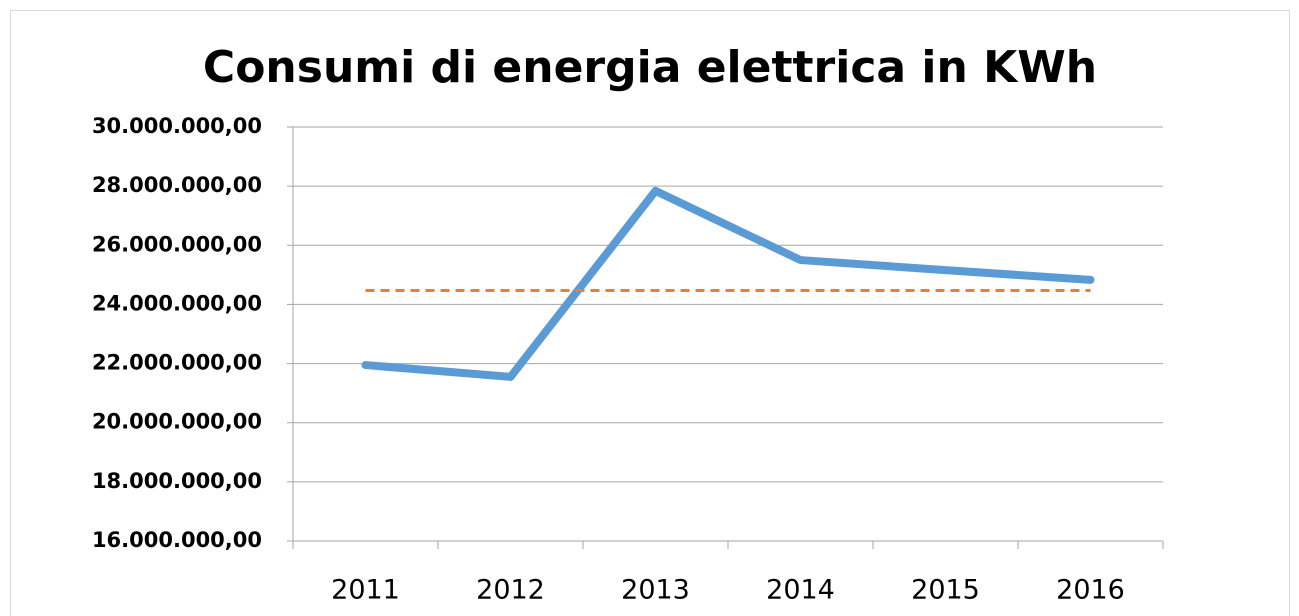 This screenshot has height=616, width=1299. I want to click on y-tick-label: 24.000.000,00, so click(177, 303).